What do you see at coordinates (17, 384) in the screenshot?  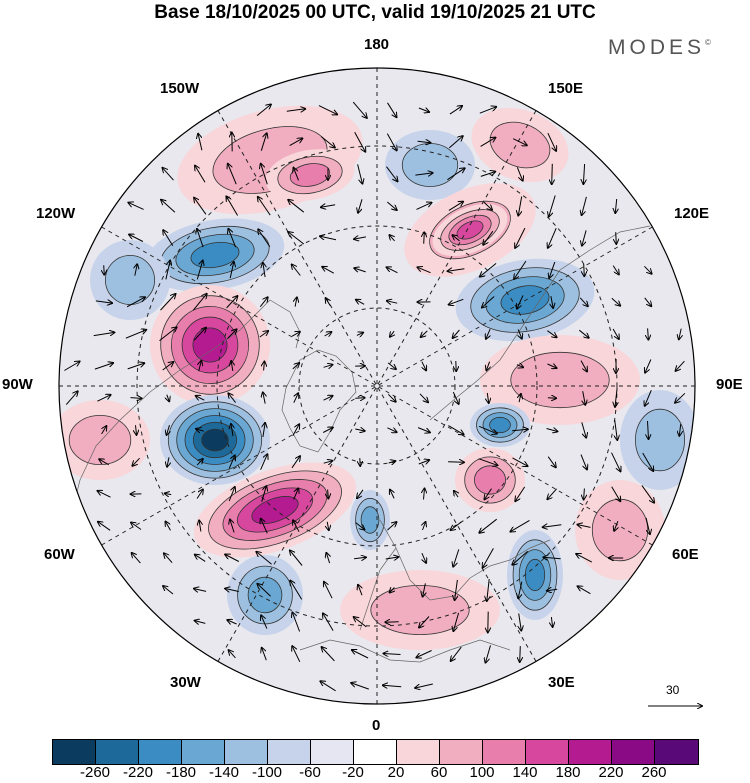 I see `lon-label-90w: 90W` at bounding box center [17, 384].